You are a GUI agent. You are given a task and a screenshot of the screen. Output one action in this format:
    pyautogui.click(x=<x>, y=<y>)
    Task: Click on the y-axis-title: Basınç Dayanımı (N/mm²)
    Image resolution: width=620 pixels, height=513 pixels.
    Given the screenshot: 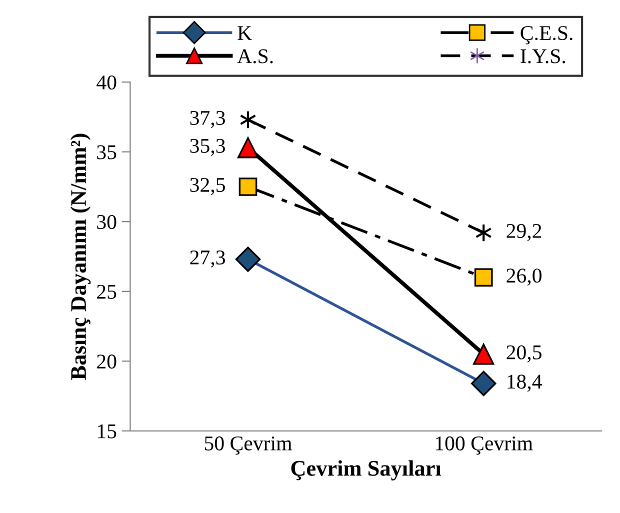 What is the action you would take?
    pyautogui.click(x=80, y=257)
    